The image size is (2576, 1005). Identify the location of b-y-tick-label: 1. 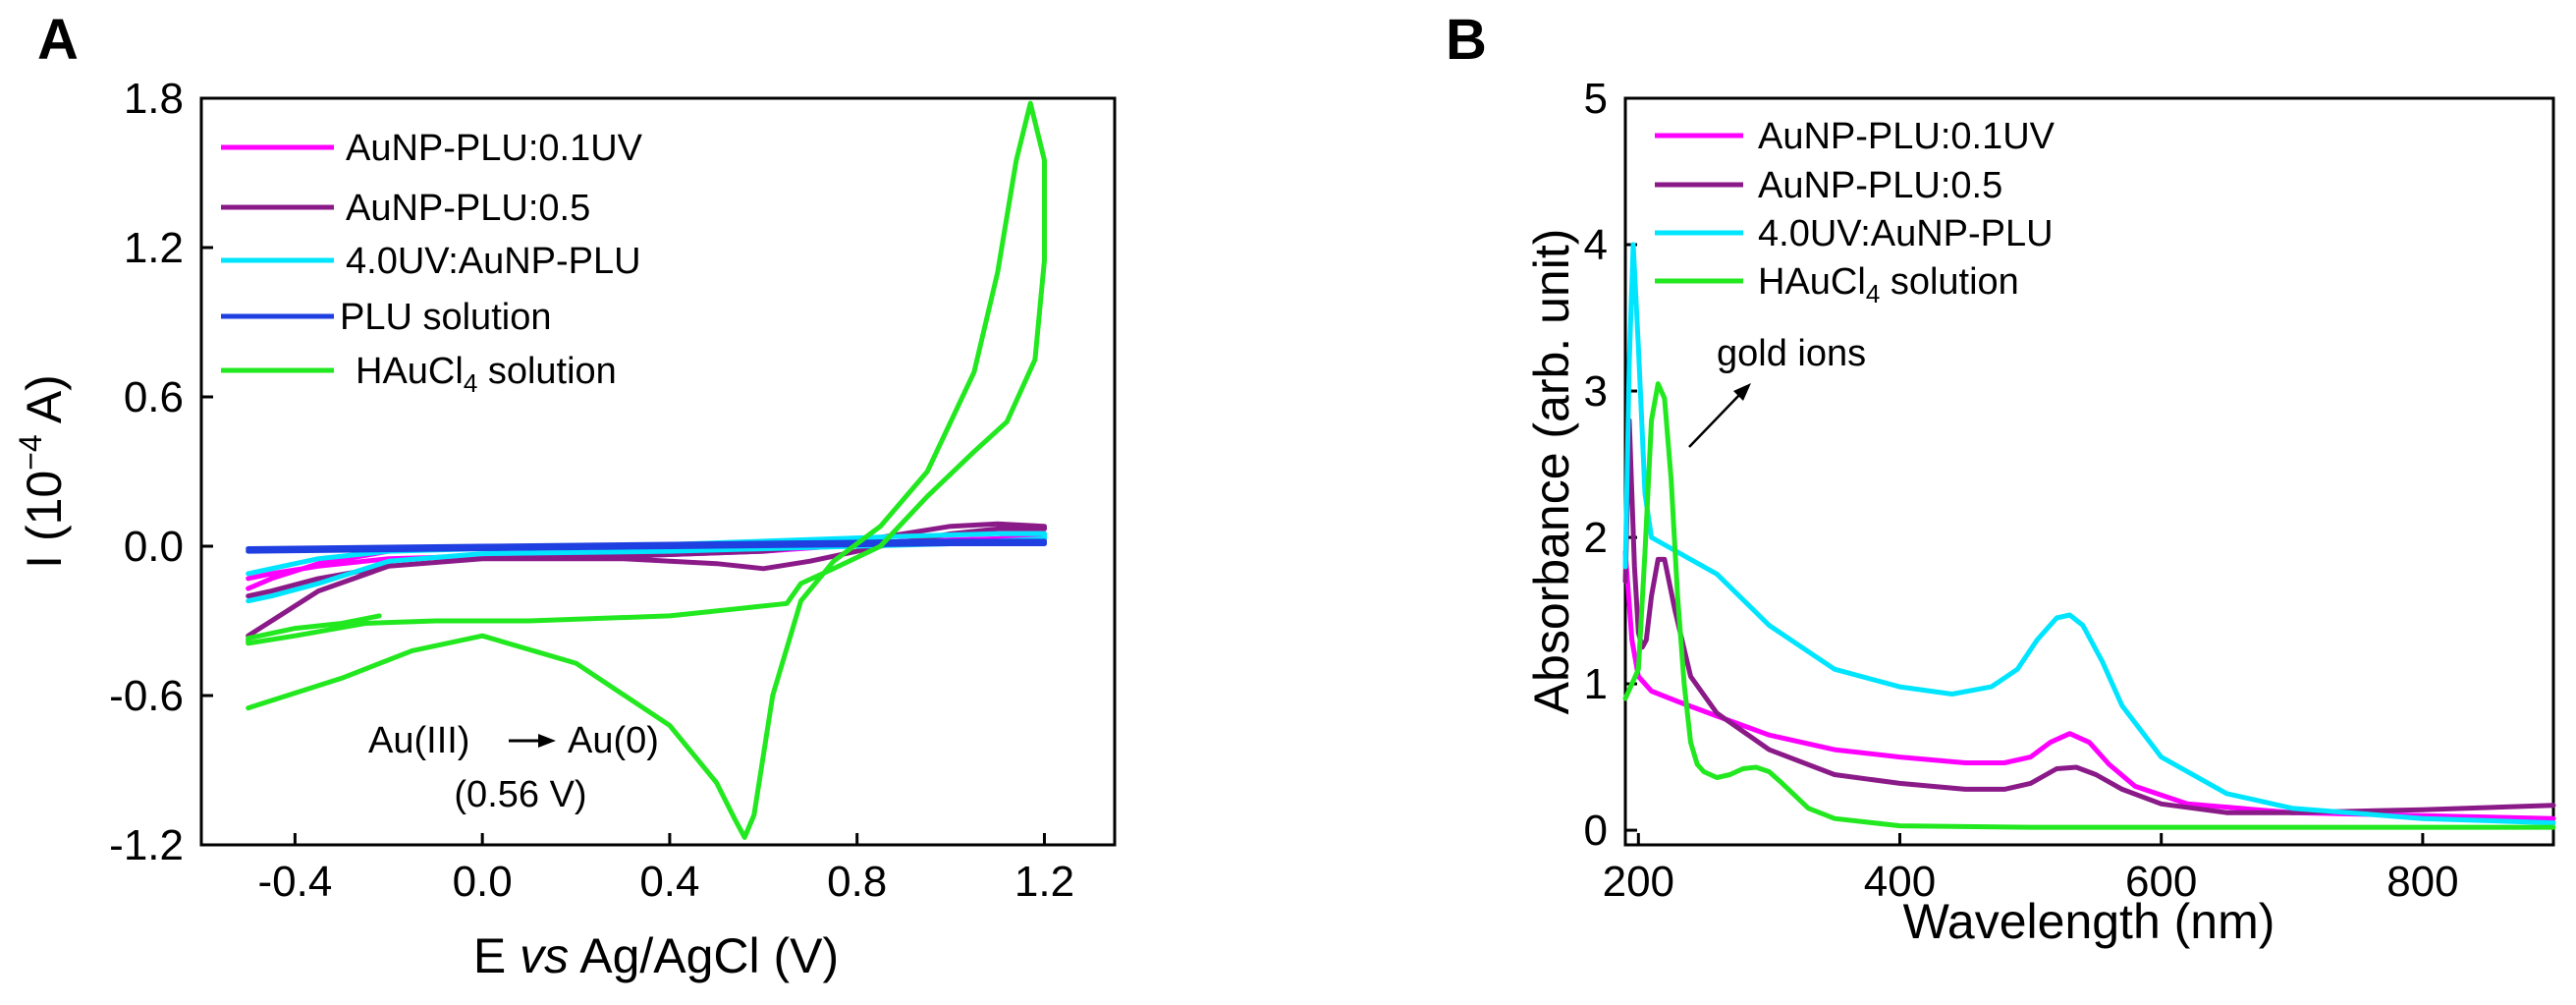
(1596, 684).